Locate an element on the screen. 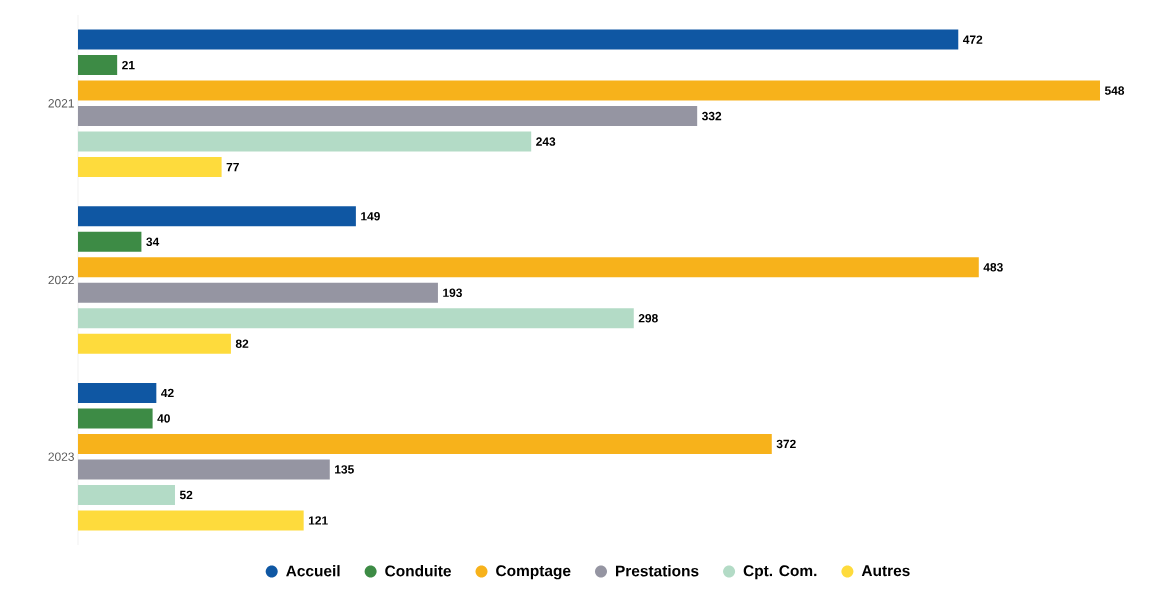 The image size is (1150, 605). data-label: 149 is located at coordinates (370, 216).